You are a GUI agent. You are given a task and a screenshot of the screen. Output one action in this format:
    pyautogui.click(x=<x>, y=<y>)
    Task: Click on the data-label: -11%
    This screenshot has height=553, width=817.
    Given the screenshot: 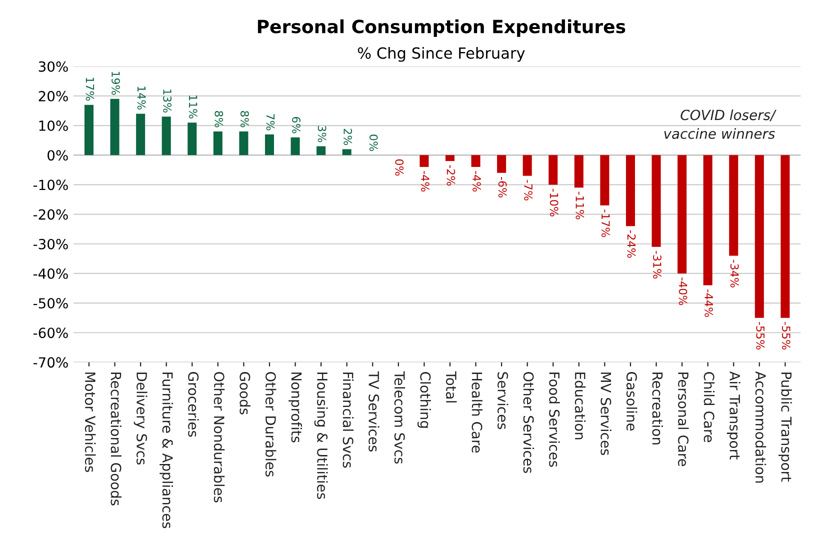 What is the action you would take?
    pyautogui.click(x=580, y=206)
    